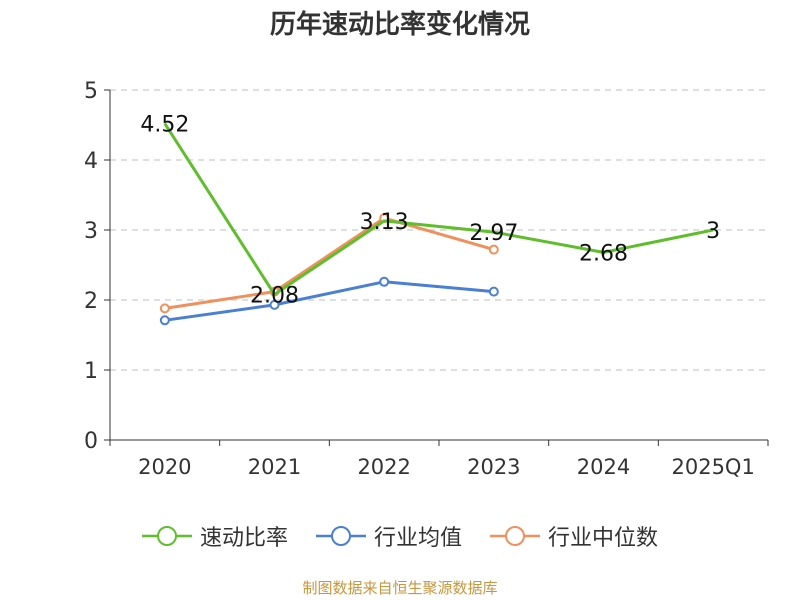 This screenshot has width=800, height=600. I want to click on data-label: 3, so click(713, 231).